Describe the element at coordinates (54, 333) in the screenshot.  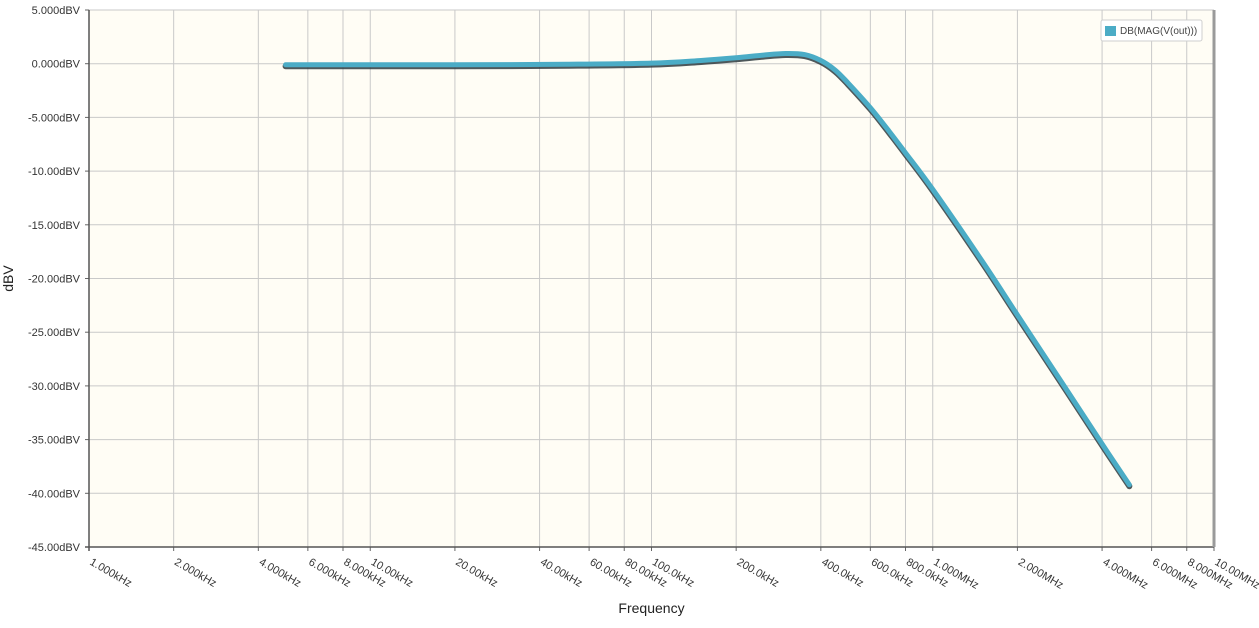
I see `y-tick-label: -25.00dBV` at that location.